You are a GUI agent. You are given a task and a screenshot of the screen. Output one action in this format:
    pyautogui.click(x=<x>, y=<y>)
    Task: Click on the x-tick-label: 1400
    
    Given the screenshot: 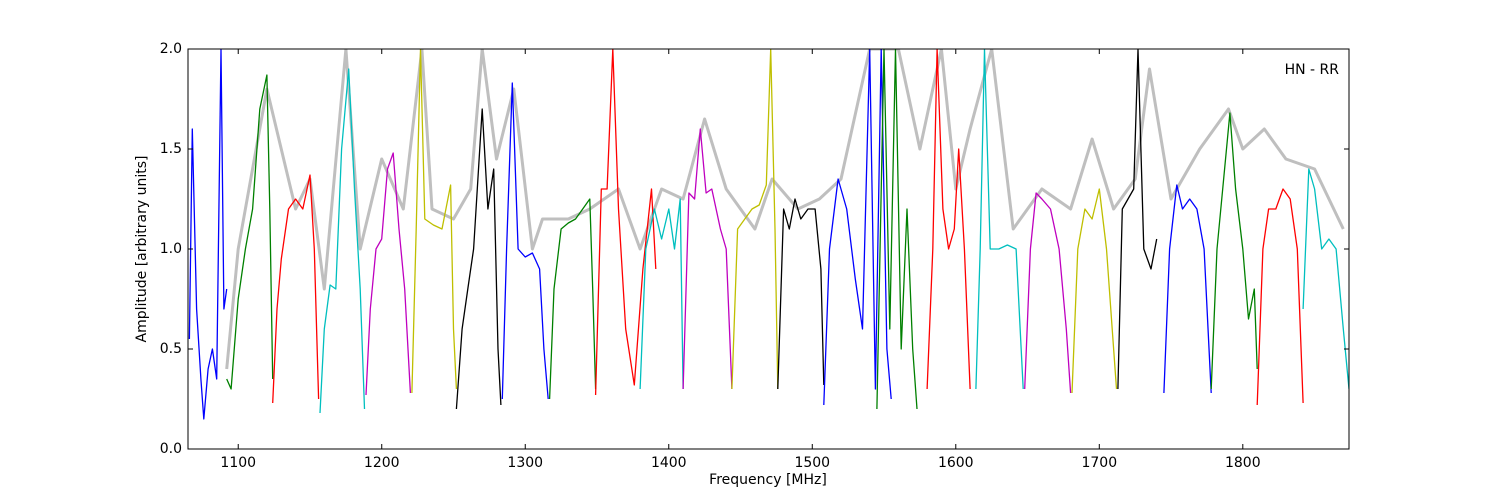 What is the action you would take?
    pyautogui.click(x=669, y=463)
    